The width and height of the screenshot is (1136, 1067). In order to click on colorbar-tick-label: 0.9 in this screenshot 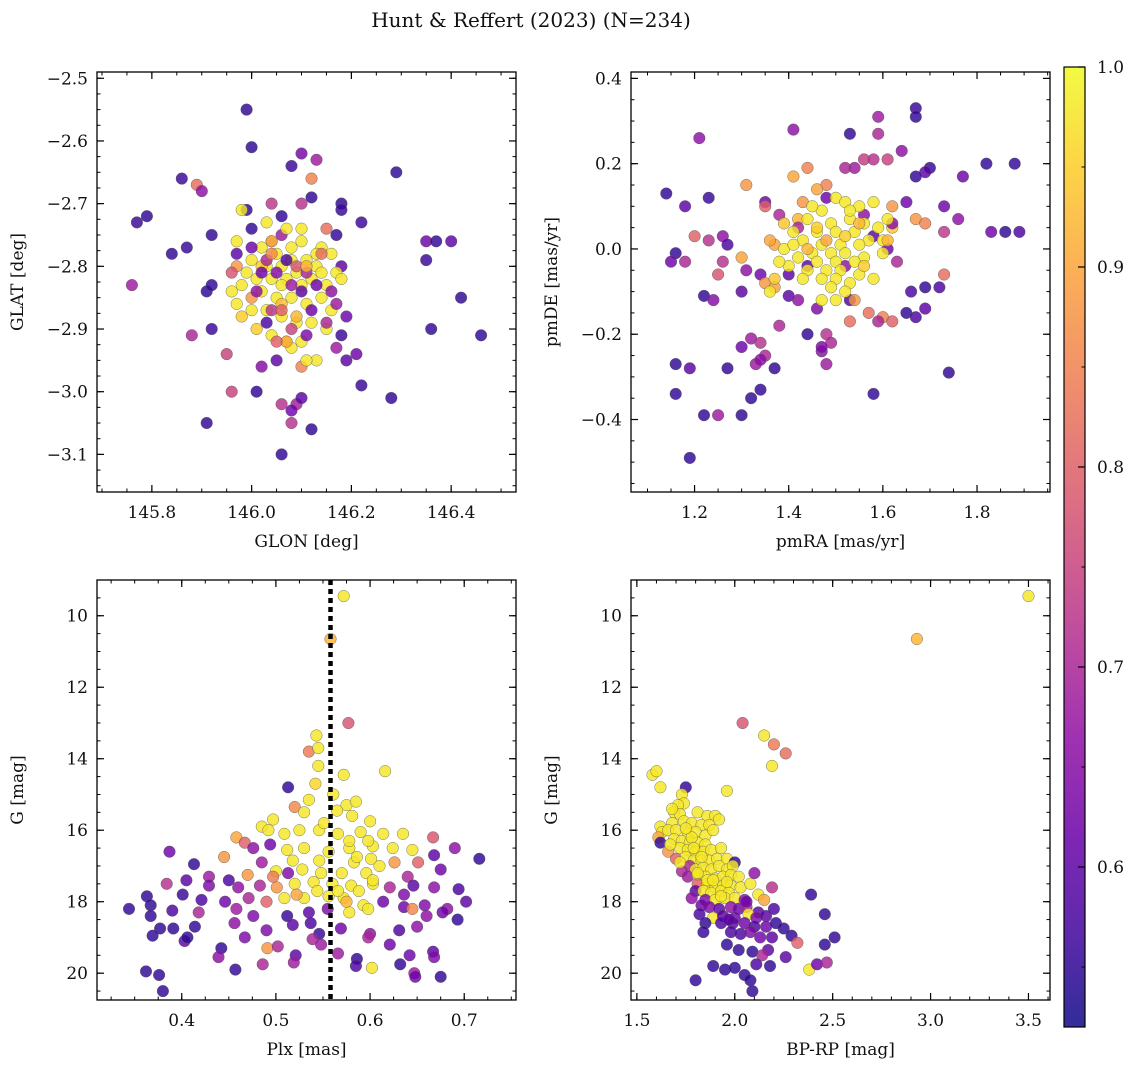, I will do `click(1110, 268)`.